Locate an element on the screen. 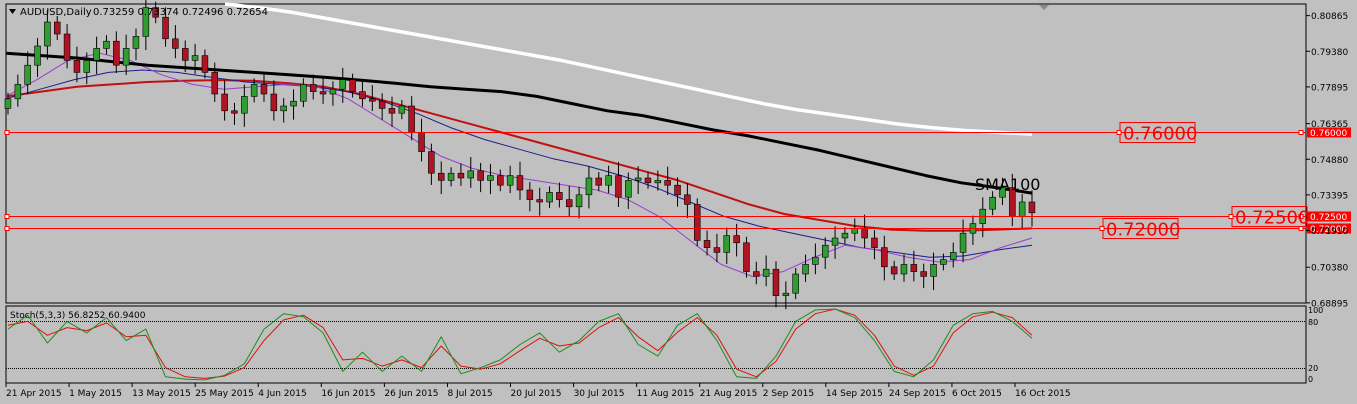 This screenshot has height=404, width=1357. symbol-label: AUDUSD,Daily is located at coordinates (56, 12).